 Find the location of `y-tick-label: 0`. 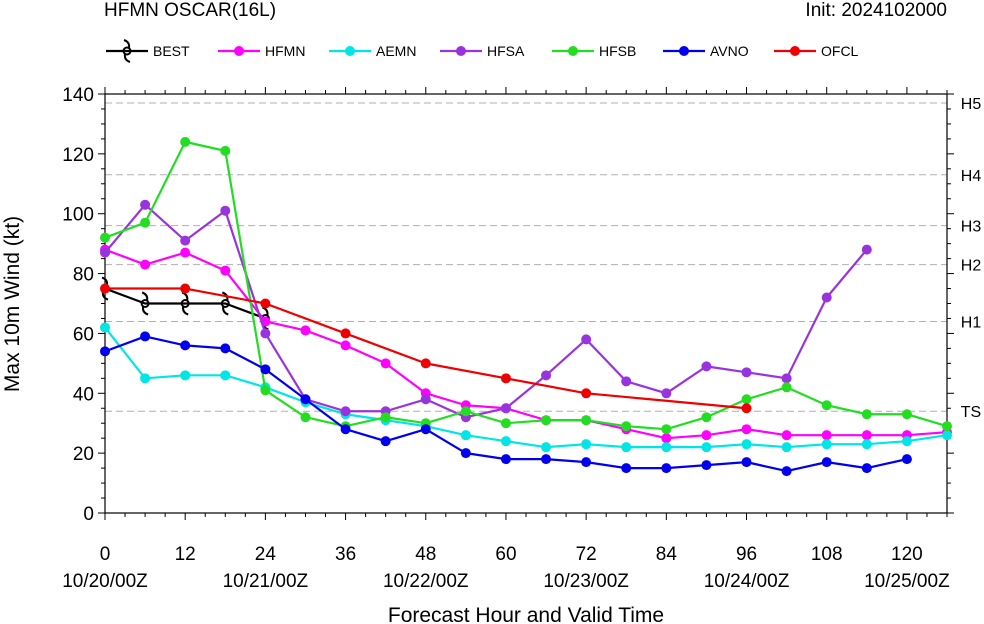

y-tick-label: 0 is located at coordinates (88, 514).